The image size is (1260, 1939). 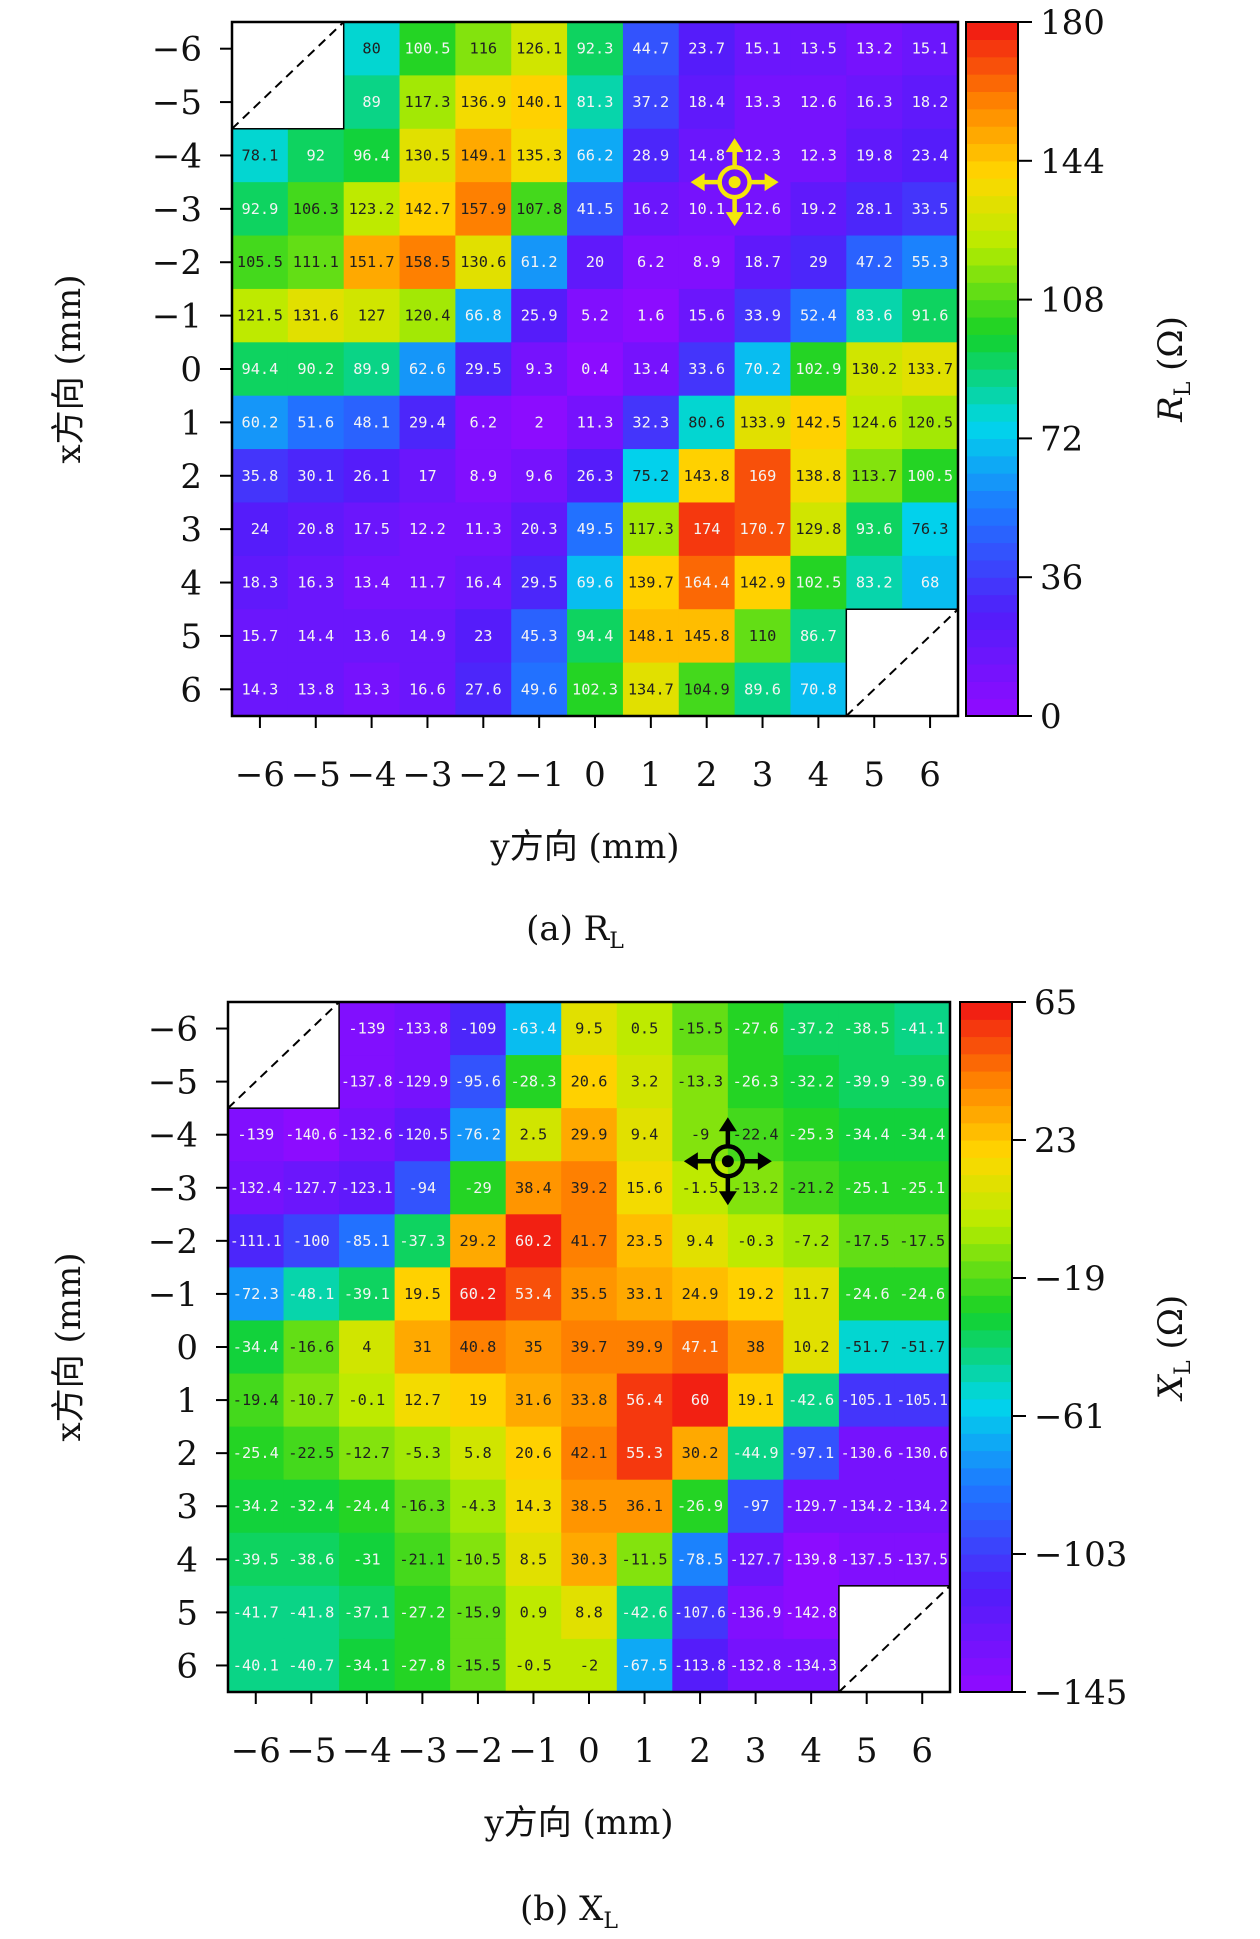 I want to click on y-tick-label: −5, so click(x=177, y=103).